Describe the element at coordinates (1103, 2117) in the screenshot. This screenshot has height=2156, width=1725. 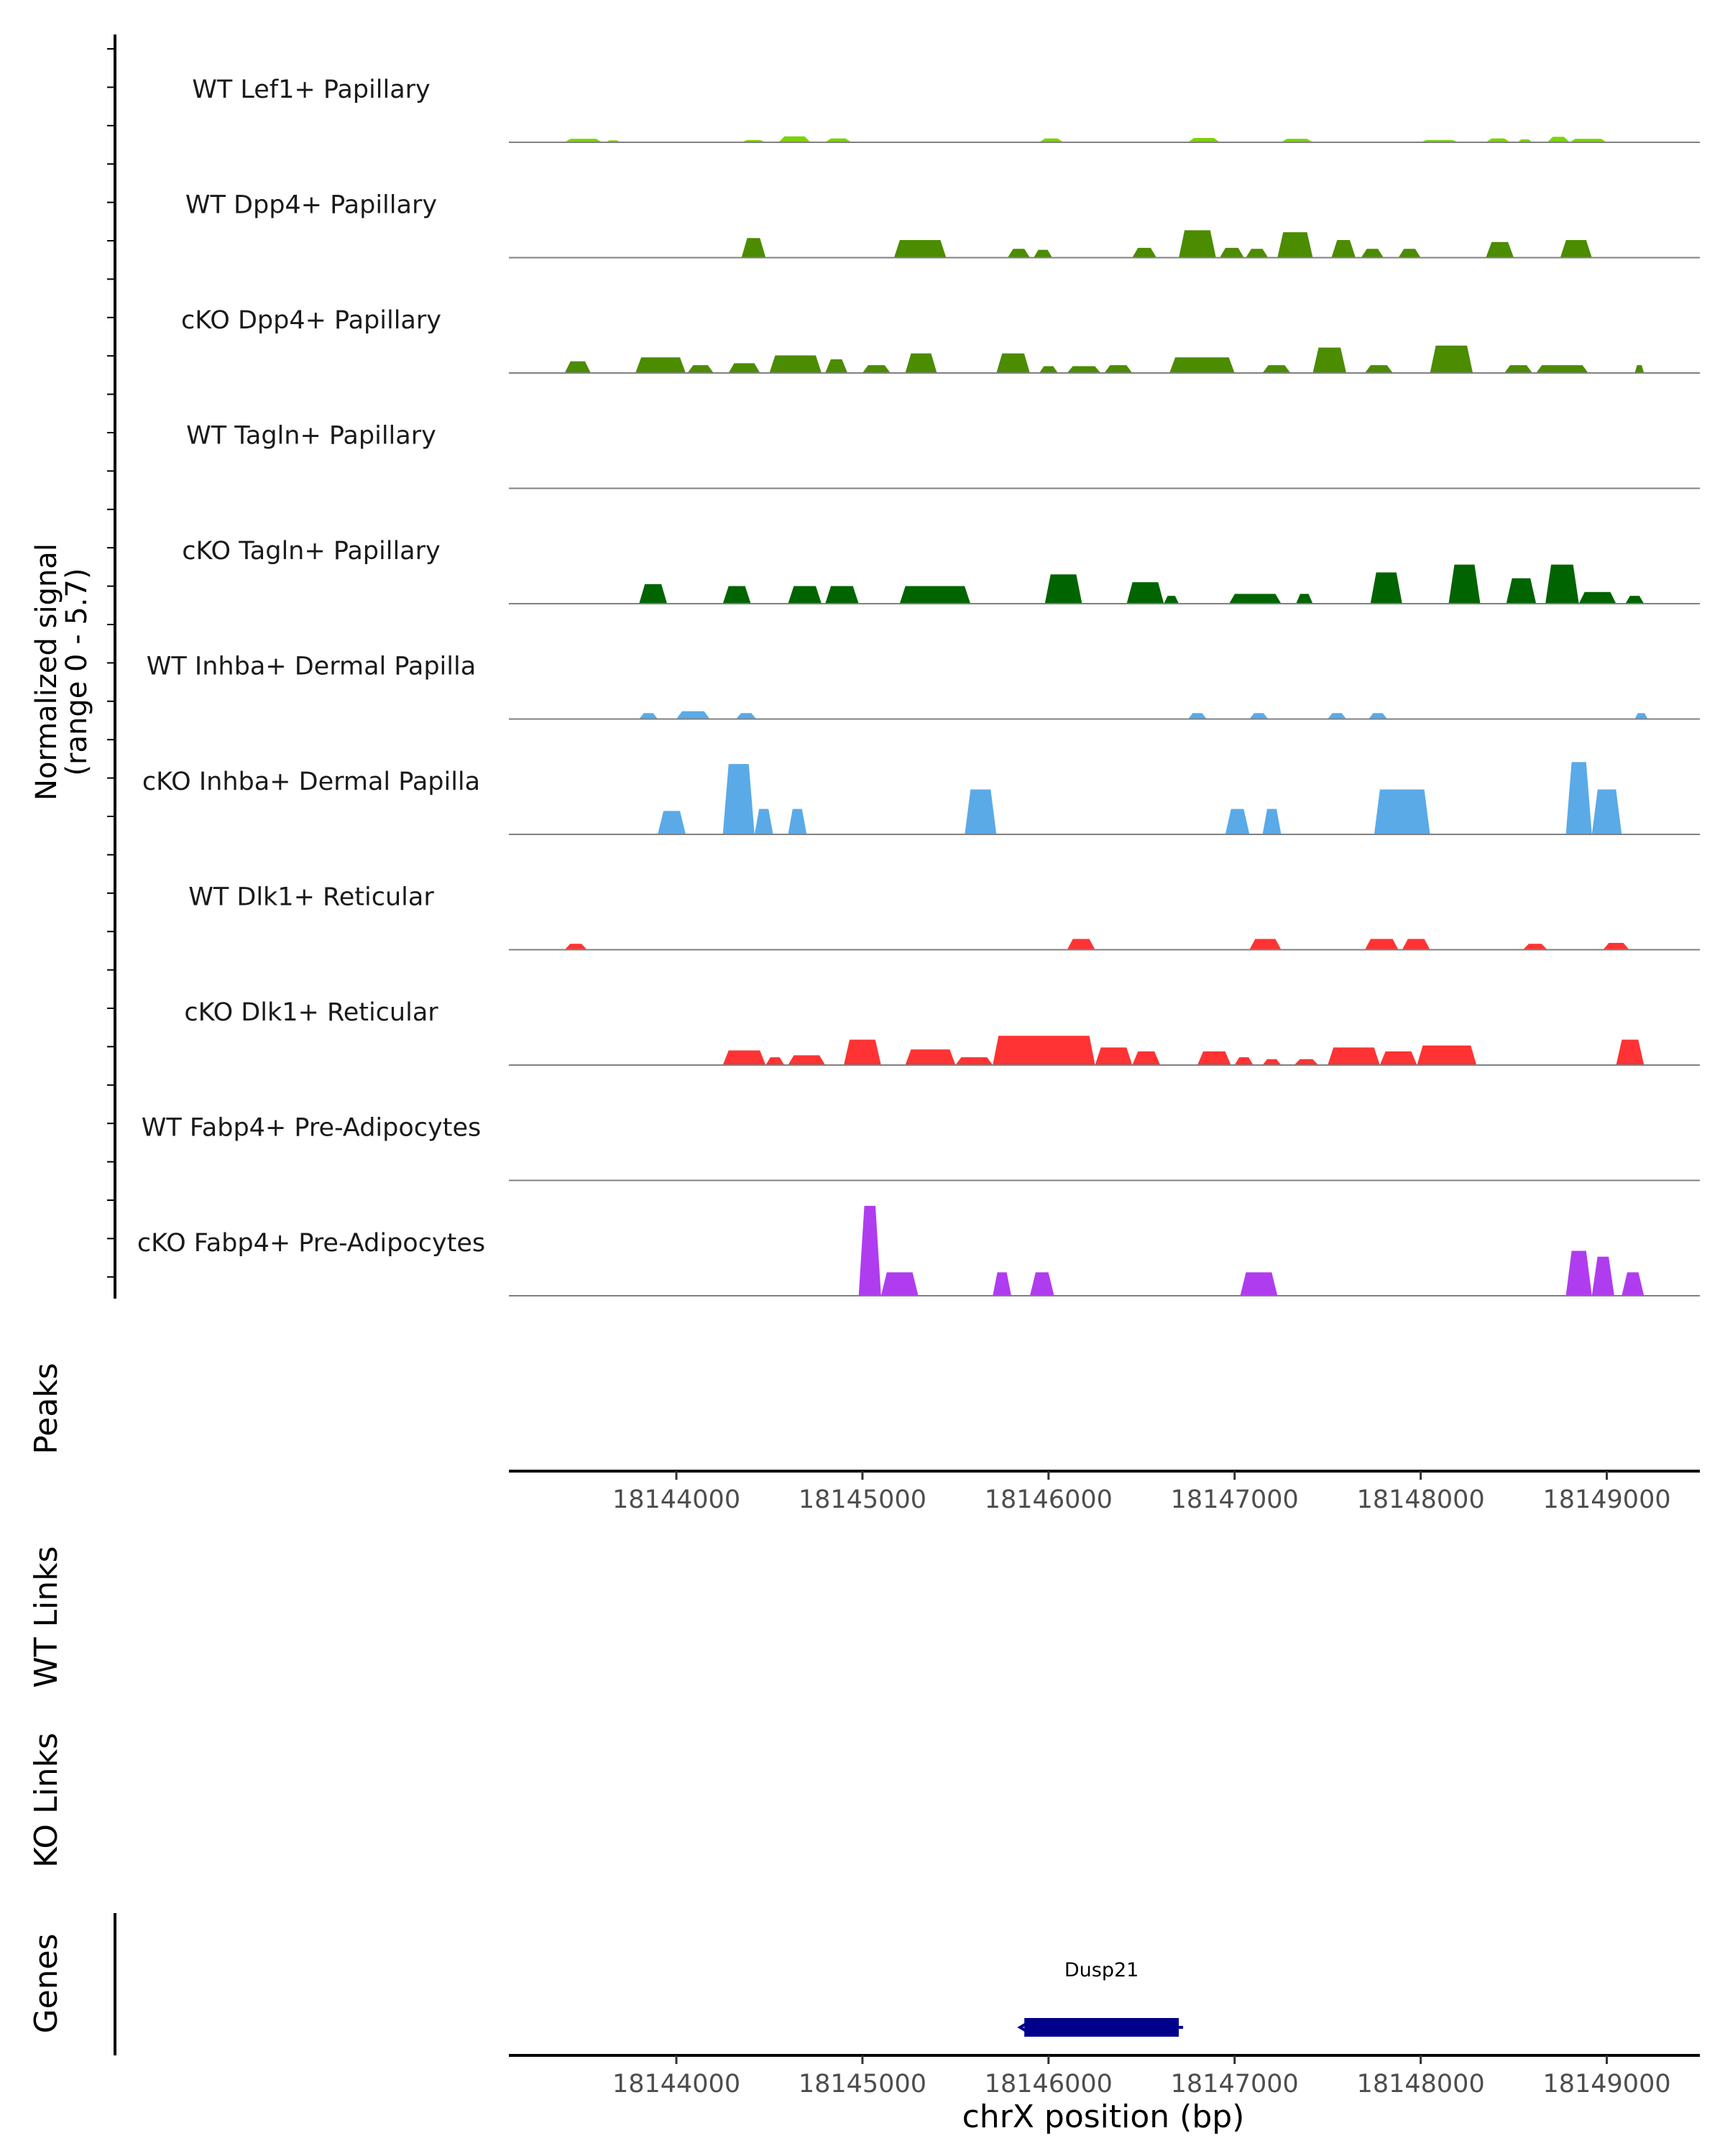
I see `x-axis-title: chrX position (bp)` at that location.